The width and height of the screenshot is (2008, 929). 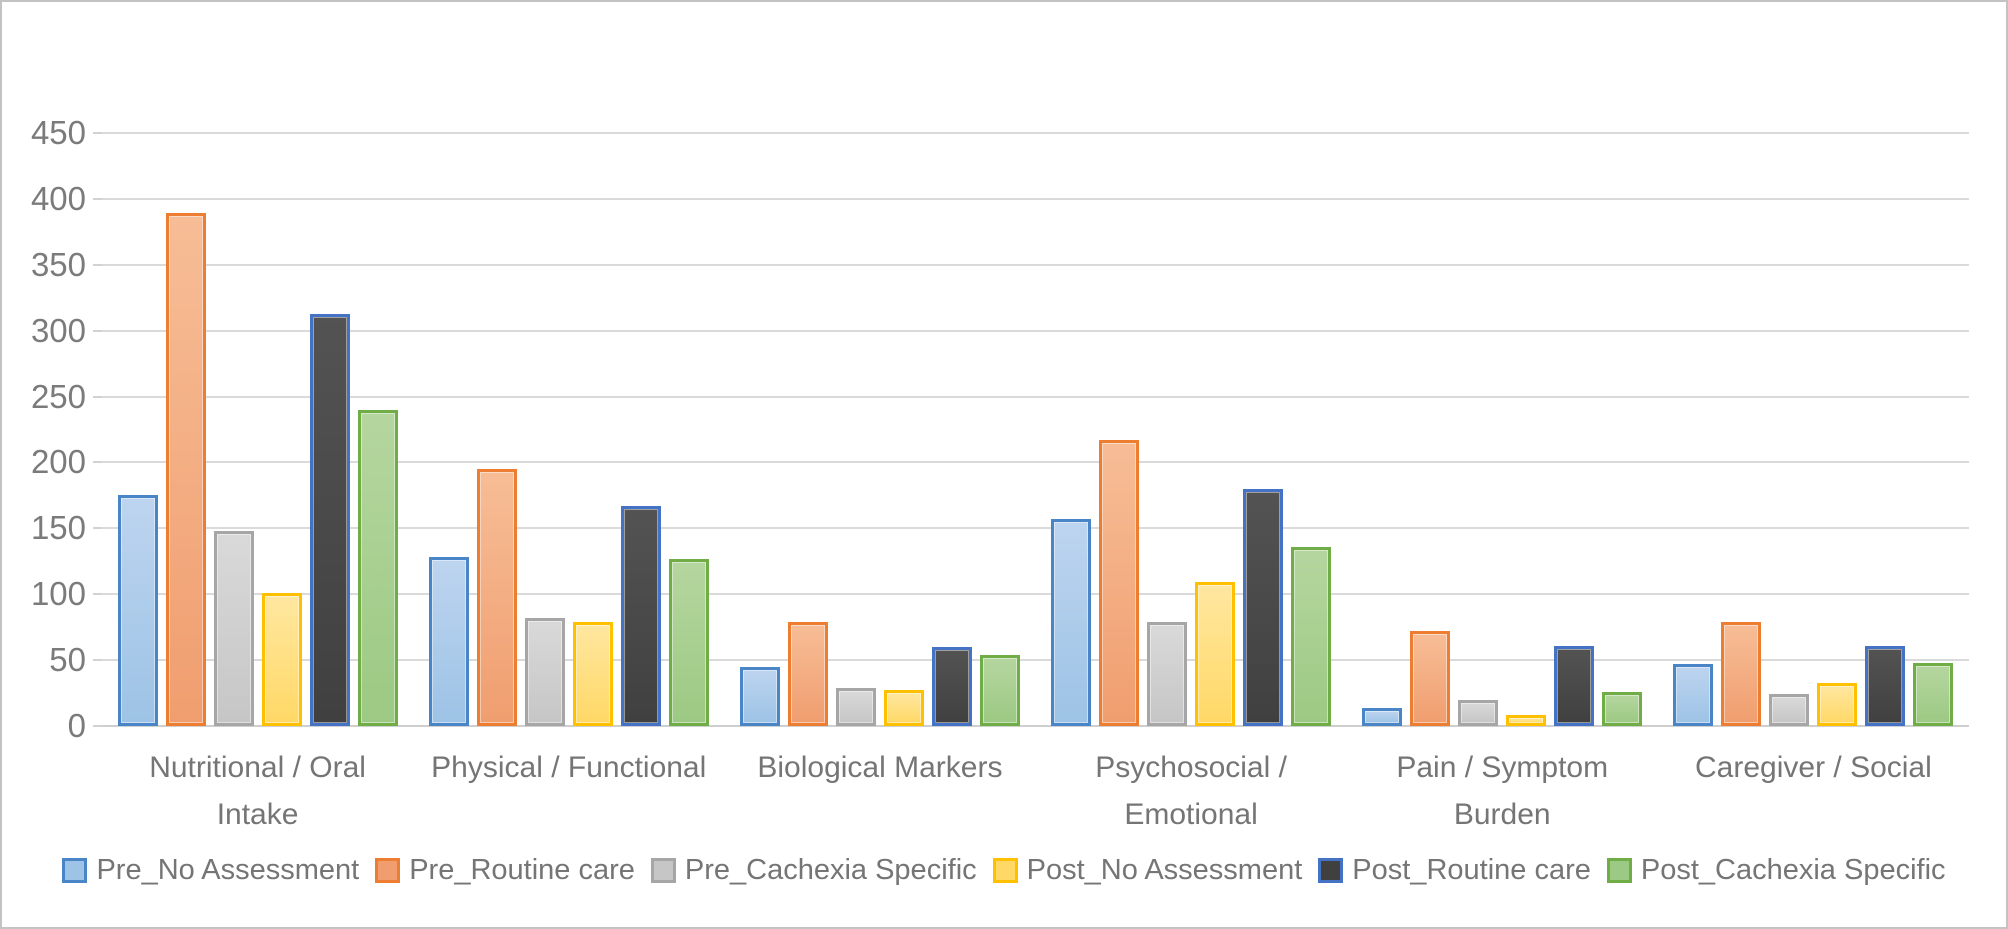 What do you see at coordinates (58, 330) in the screenshot?
I see `y-axis-label-300: 300` at bounding box center [58, 330].